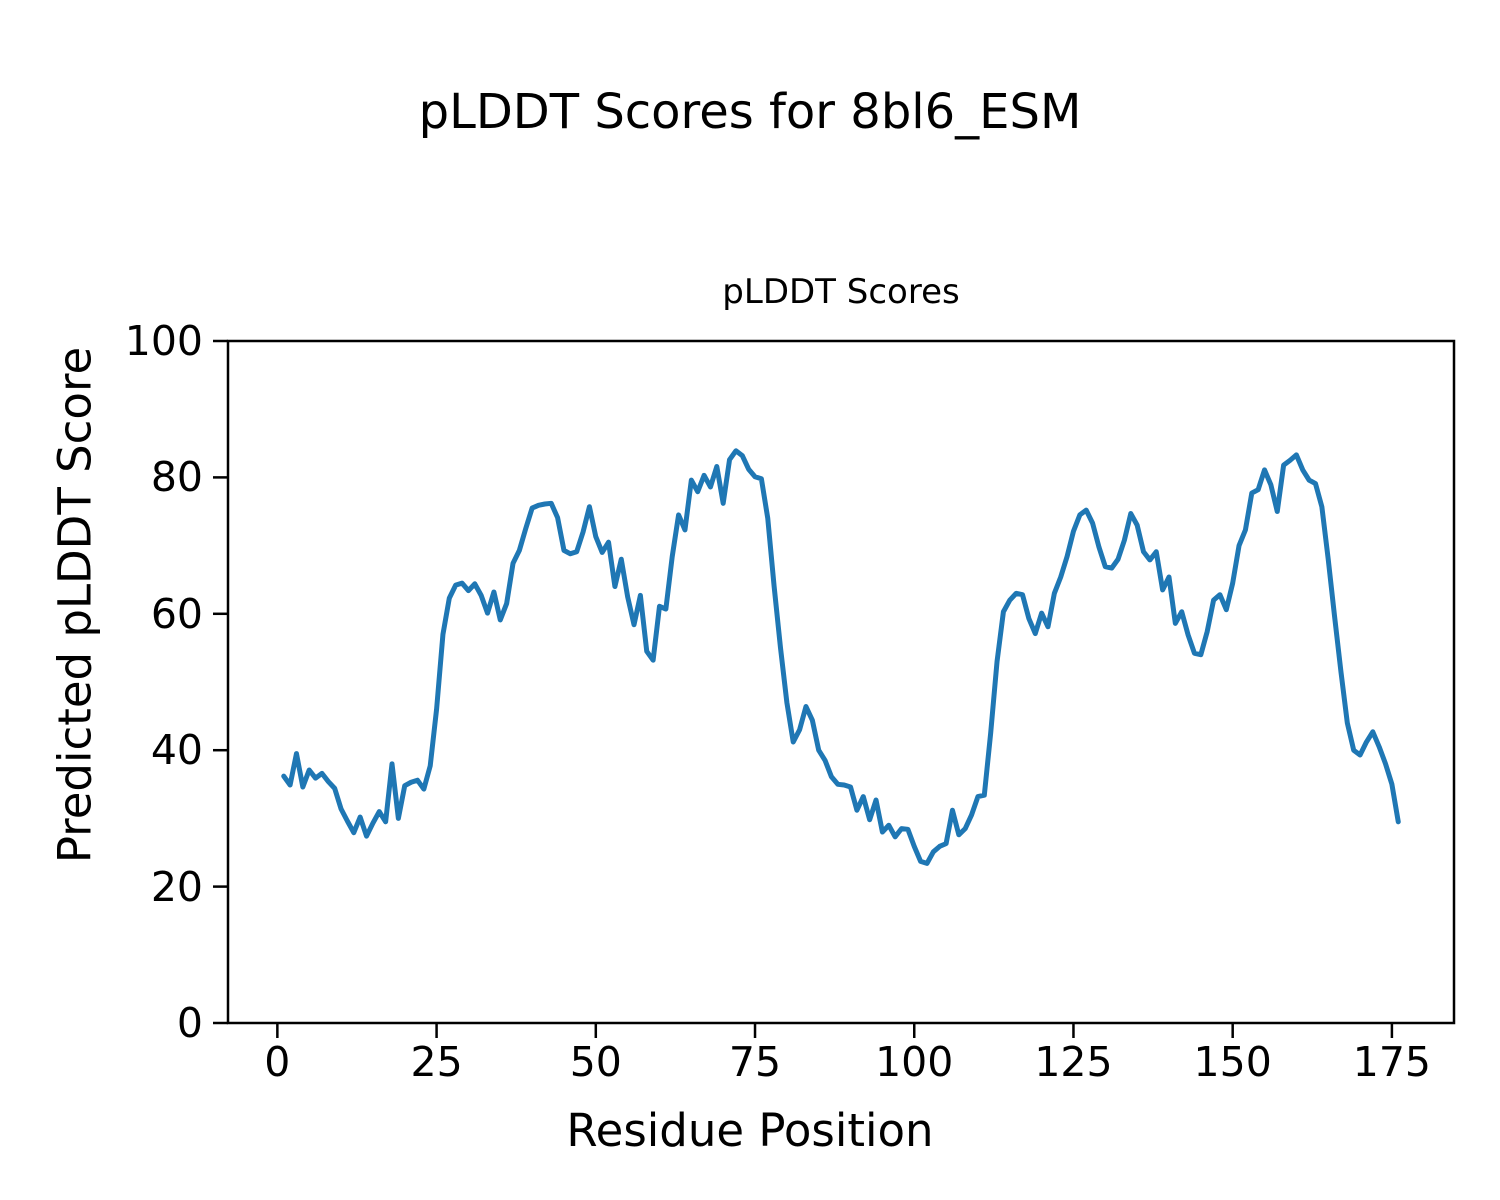 This screenshot has width=1500, height=1200. Describe the element at coordinates (189, 1023) in the screenshot. I see `y-tick-label: 0` at that location.